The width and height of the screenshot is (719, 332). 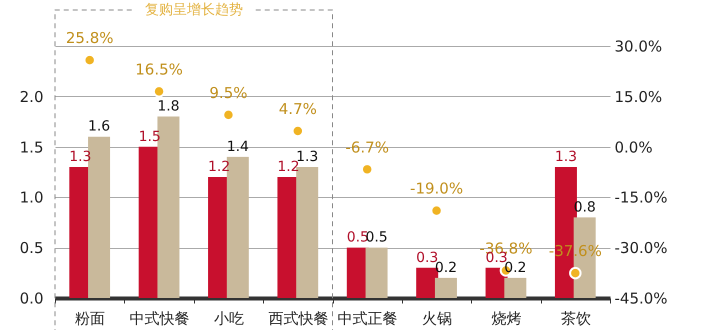 What do you see at coordinates (437, 189) in the screenshot?
I see `data-label: -19.0%` at bounding box center [437, 189].